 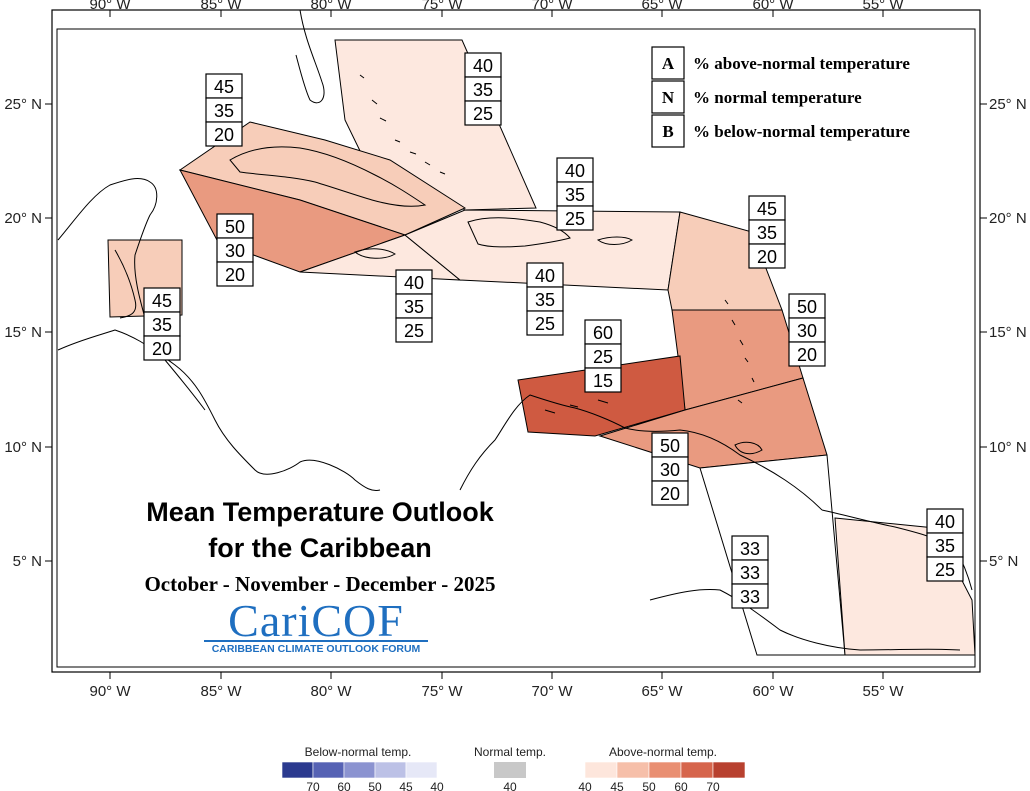 I want to click on lat-tick-label: 15° N, so click(x=1008, y=332).